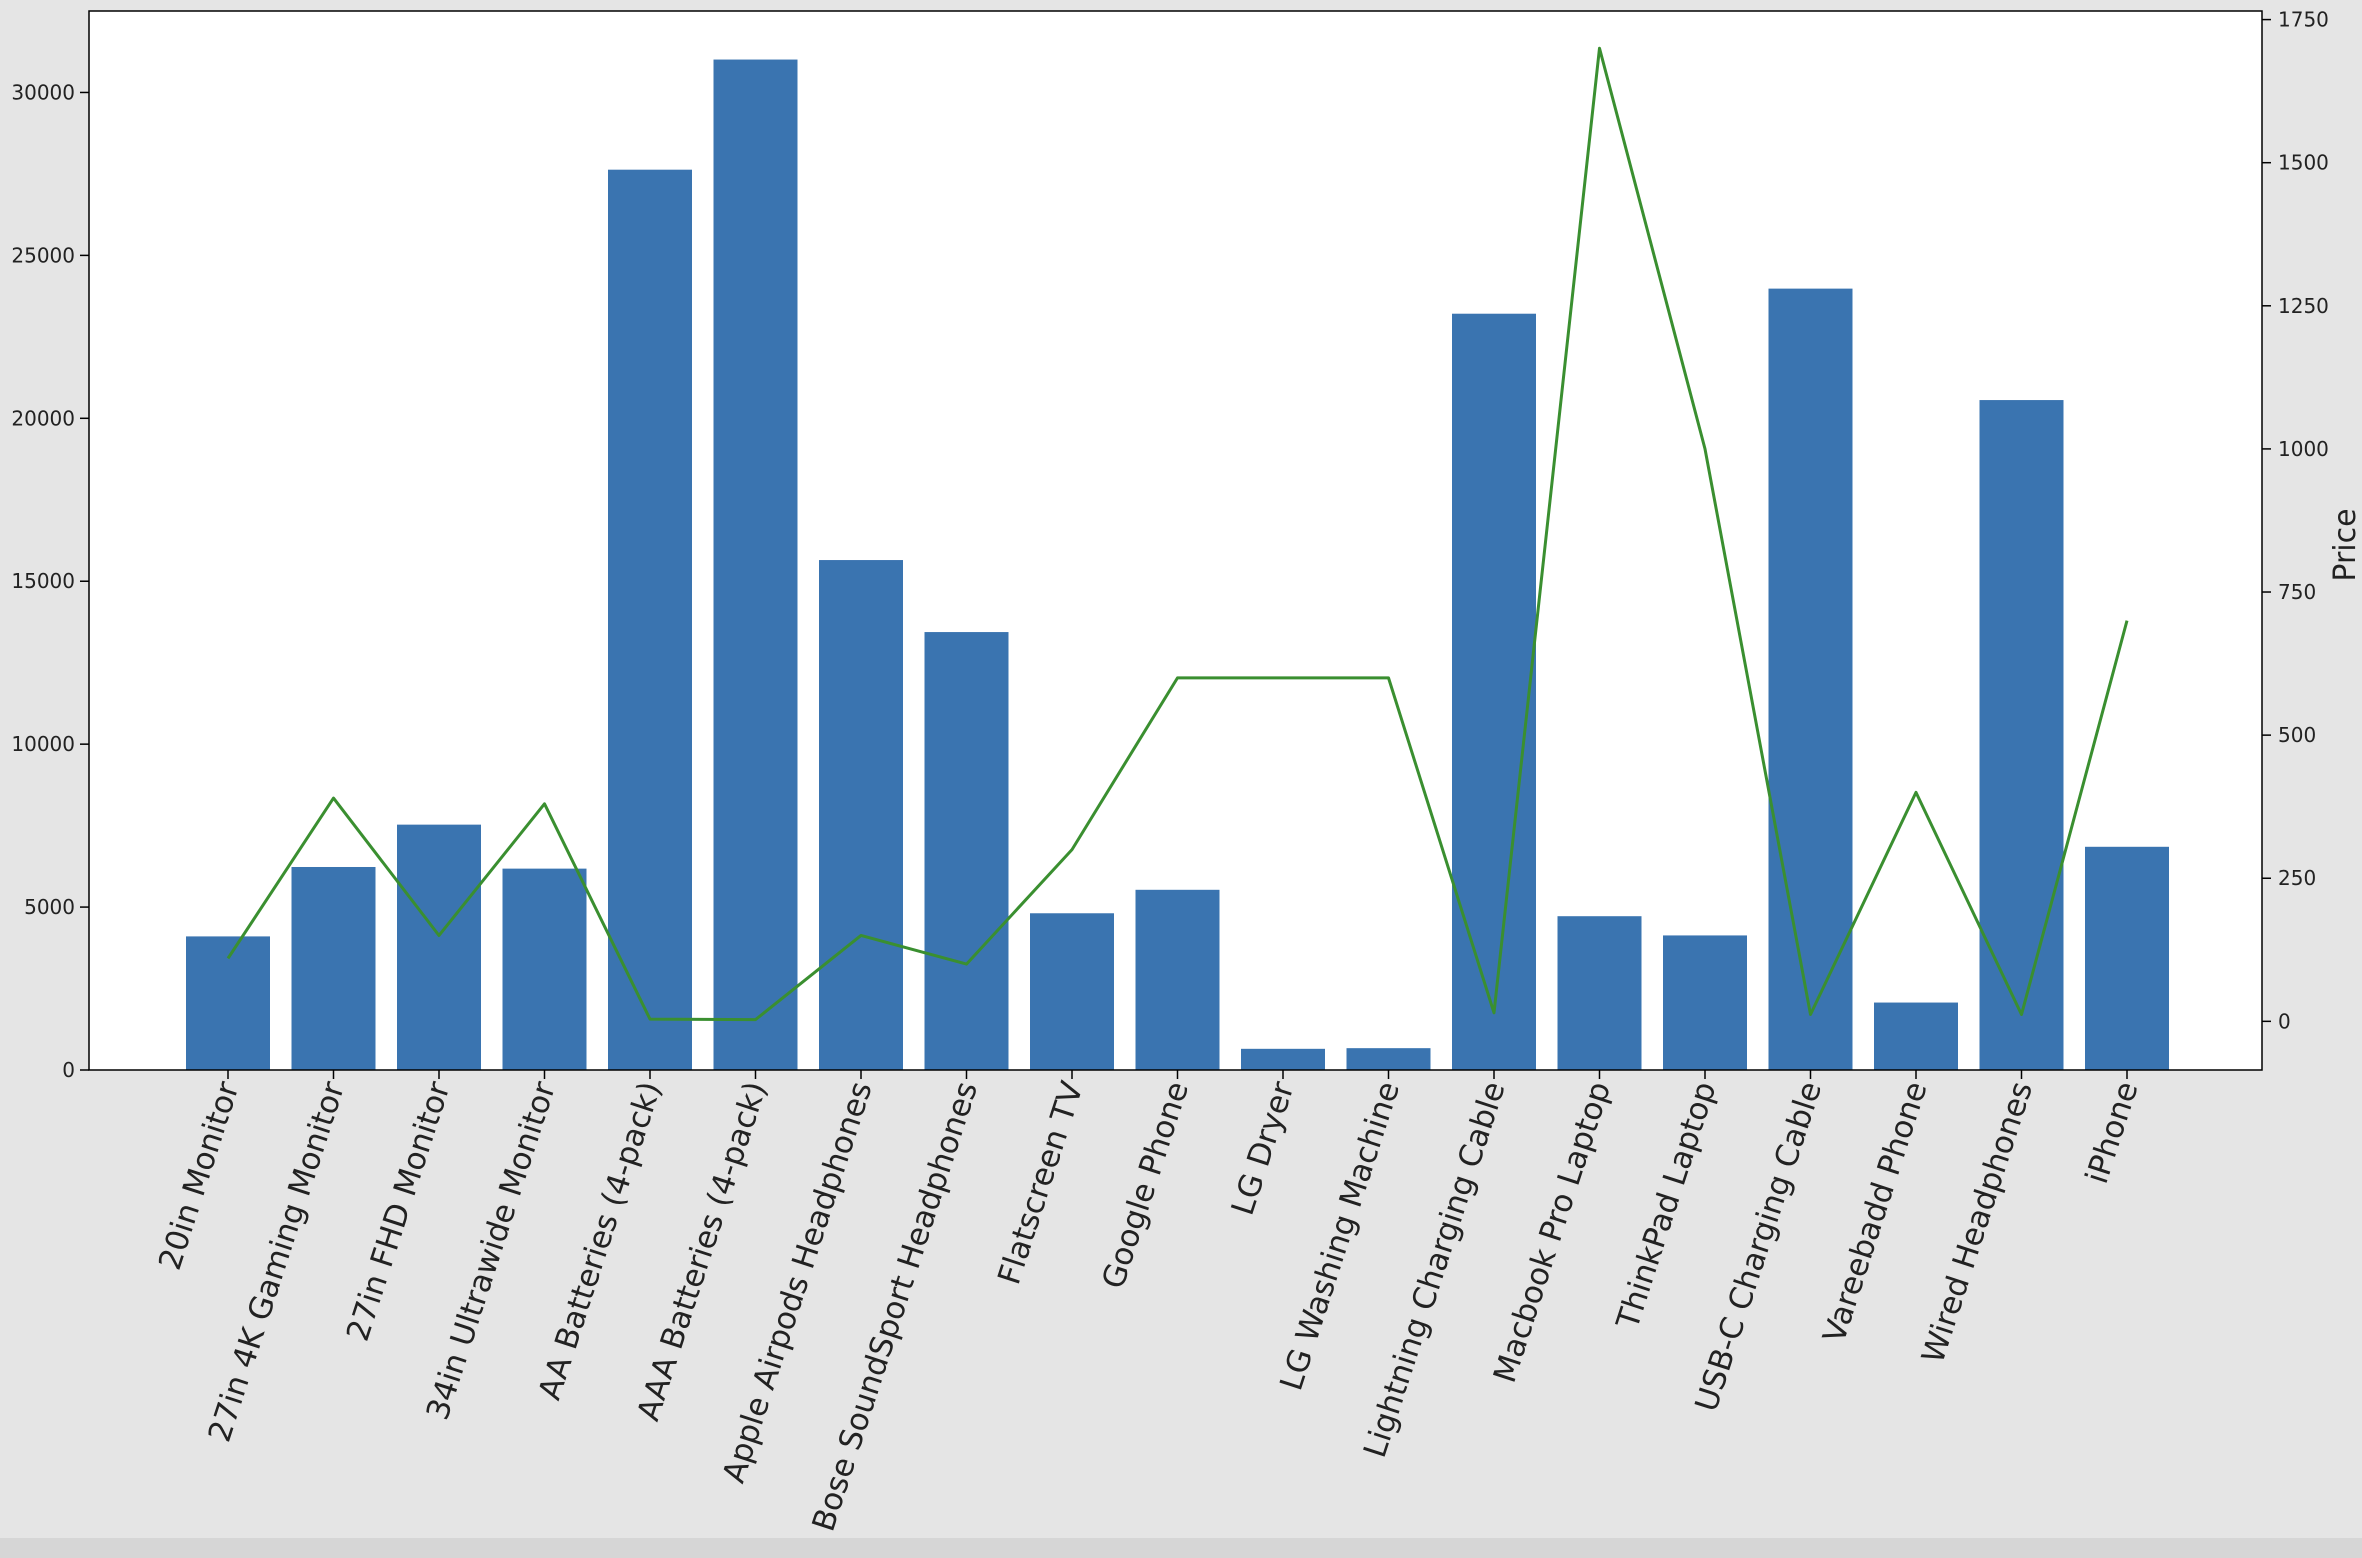  Describe the element at coordinates (43, 92) in the screenshot. I see `left-tick-label: 30000` at that location.